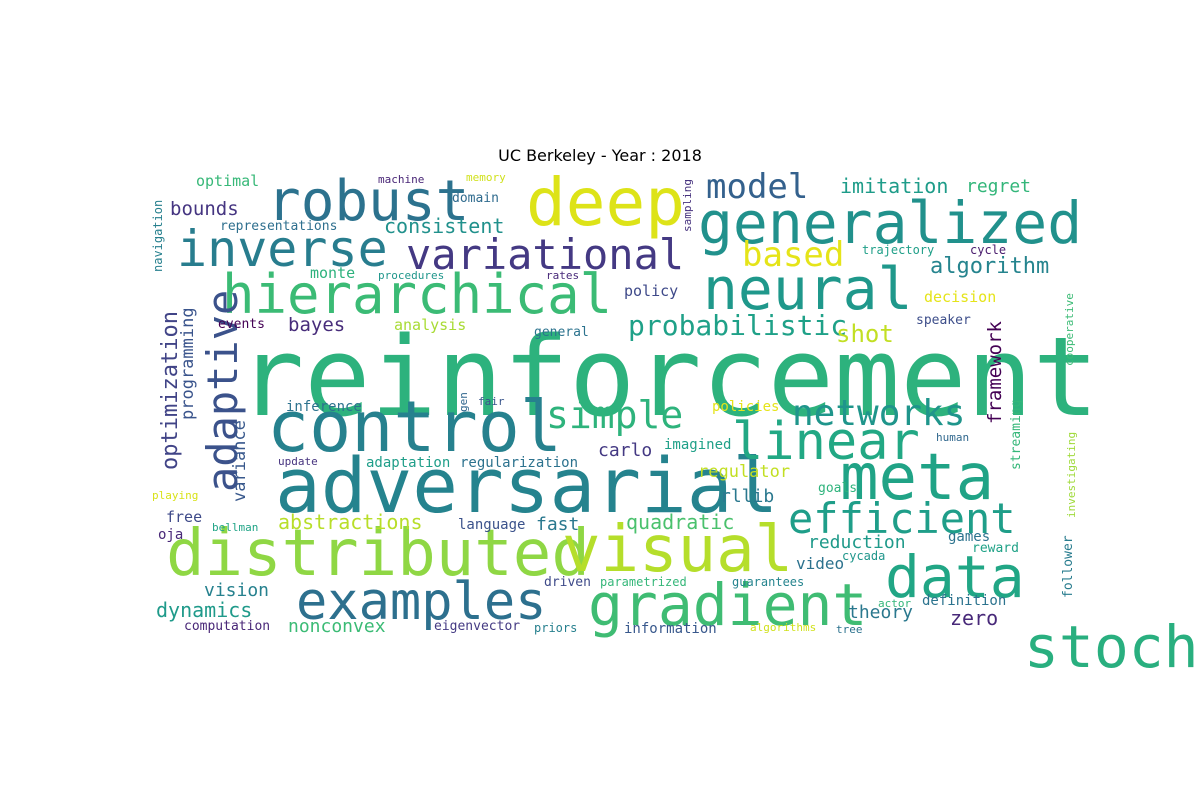  What do you see at coordinates (227, 626) in the screenshot?
I see `word-computation: computation` at bounding box center [227, 626].